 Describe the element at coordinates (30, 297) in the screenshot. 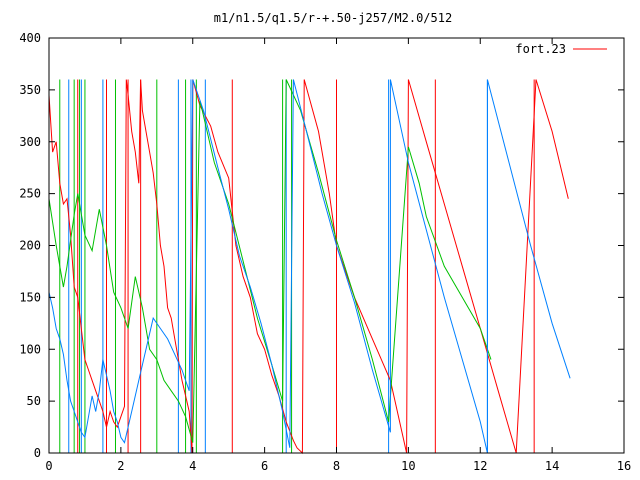

I see `y-tick-label: 150` at that location.